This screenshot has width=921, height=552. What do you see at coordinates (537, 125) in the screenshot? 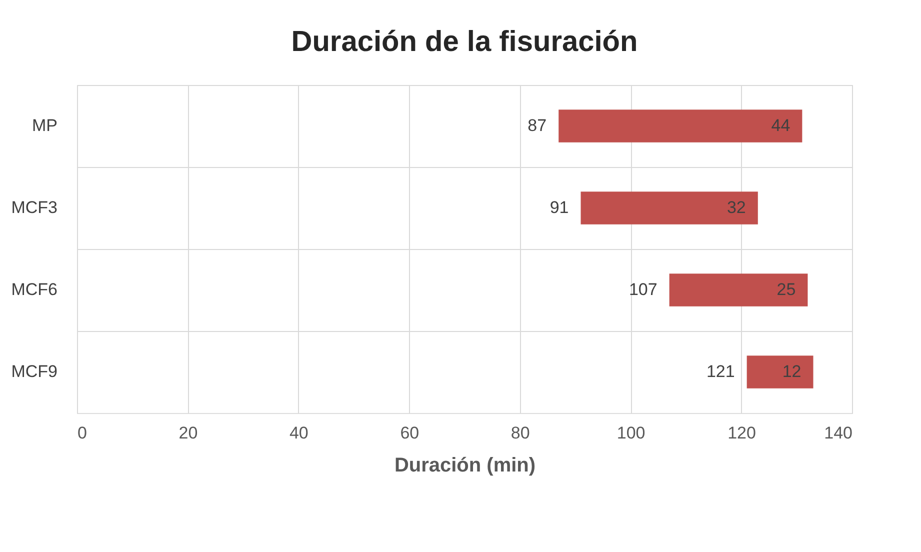
I see `annotation: 87` at bounding box center [537, 125].